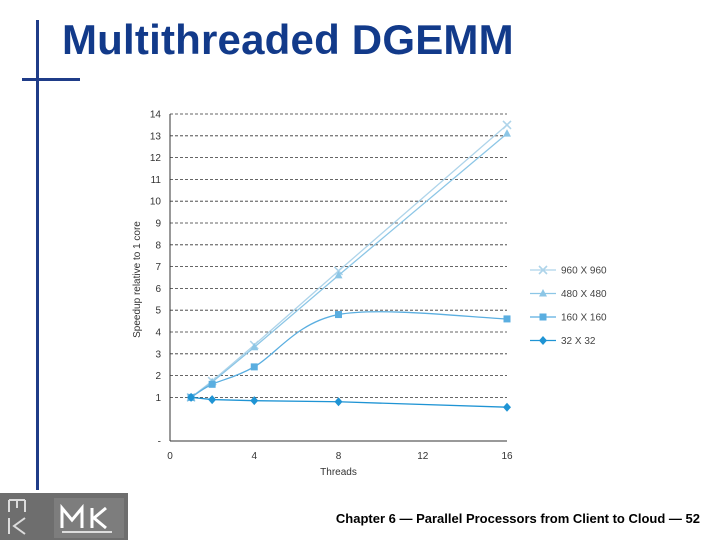 This screenshot has height=543, width=720. I want to click on y-tick-label-13: 13, so click(156, 136).